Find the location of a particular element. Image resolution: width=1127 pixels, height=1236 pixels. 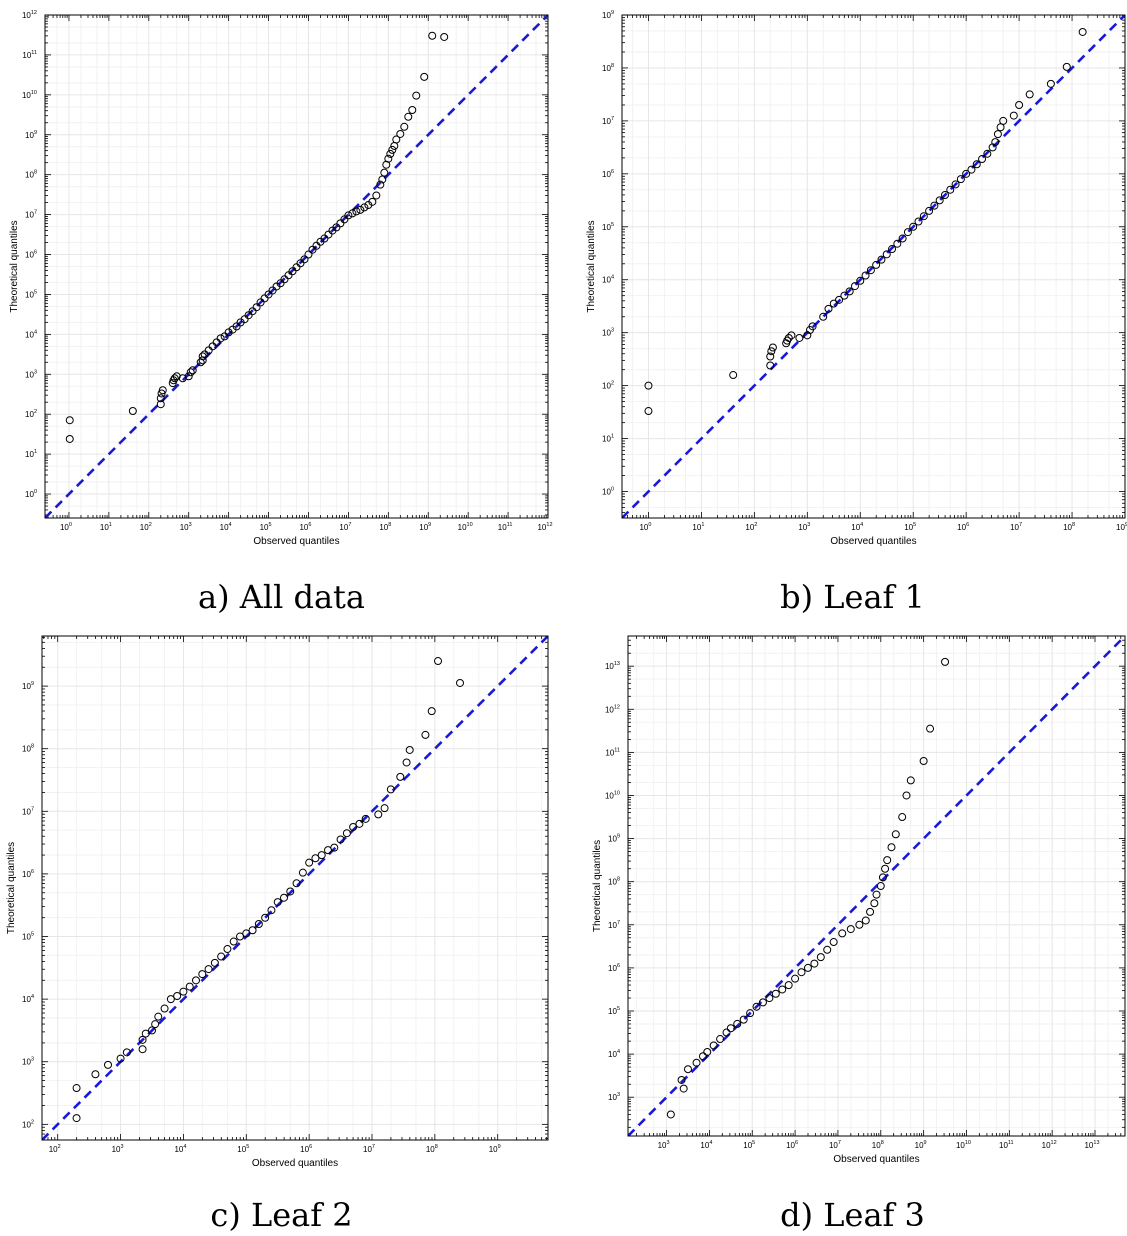

x-axis-title: Observed quantiles is located at coordinates (873, 541).